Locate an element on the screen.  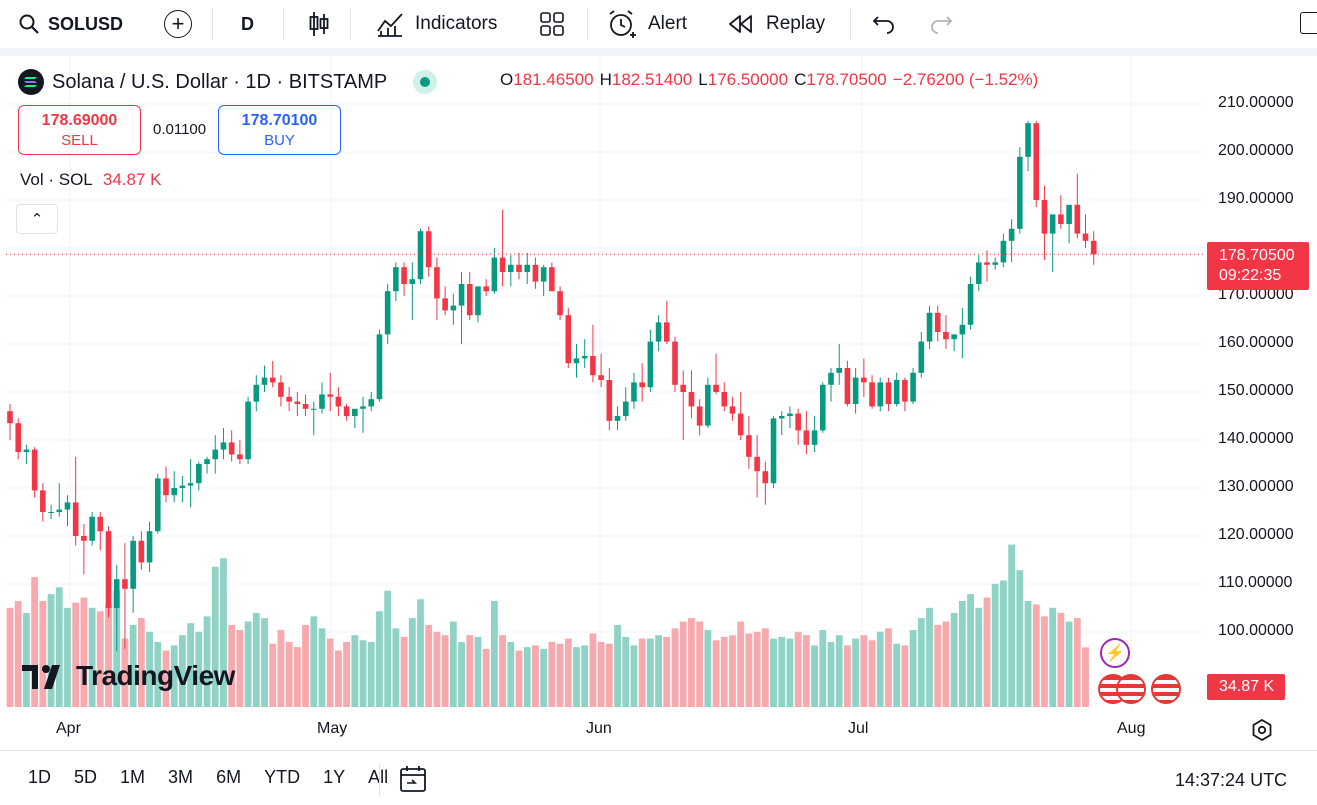
interval-button: D is located at coordinates (247, 23).